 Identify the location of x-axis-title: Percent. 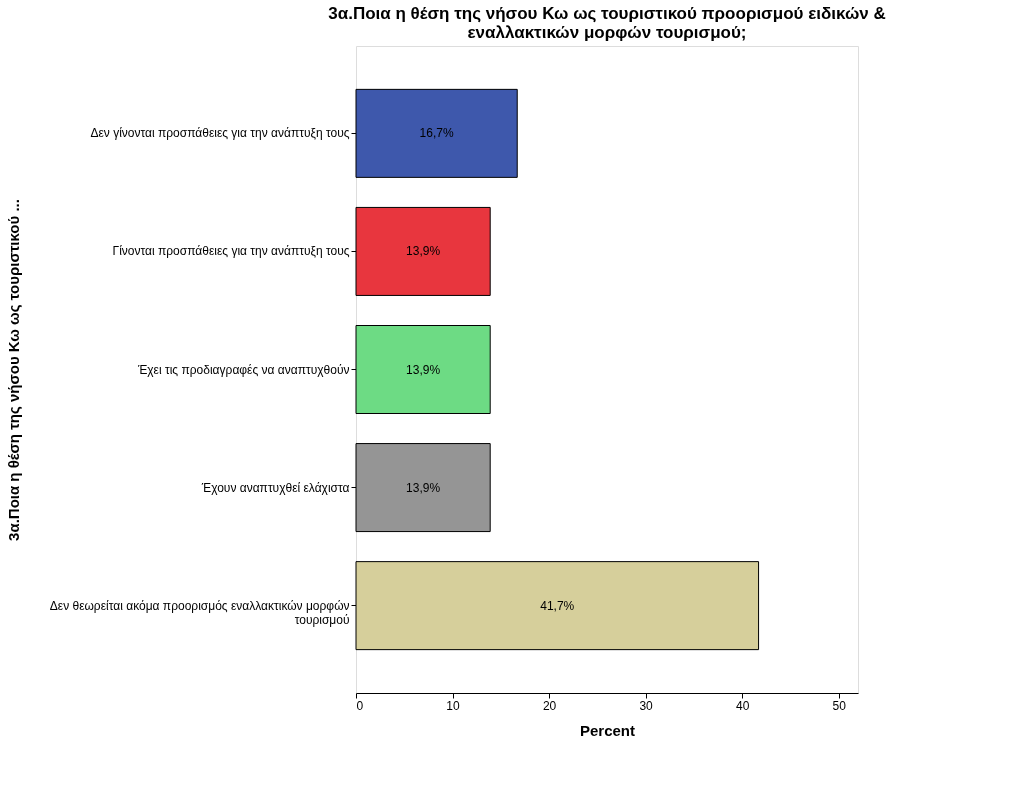
(607, 730).